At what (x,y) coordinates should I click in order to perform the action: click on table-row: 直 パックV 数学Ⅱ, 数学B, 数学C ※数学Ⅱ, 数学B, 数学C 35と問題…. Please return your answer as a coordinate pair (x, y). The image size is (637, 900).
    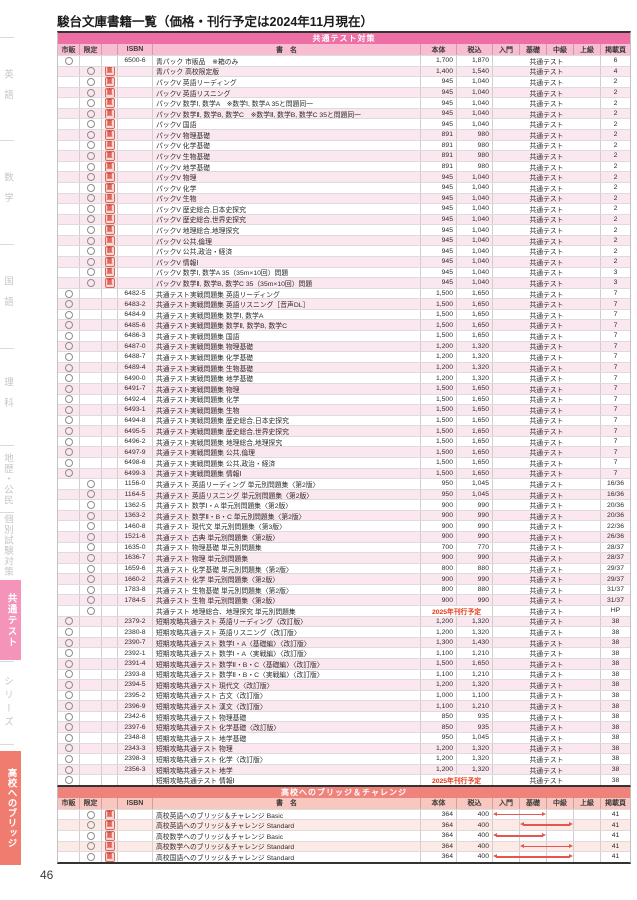
    Looking at the image, I should click on (344, 113).